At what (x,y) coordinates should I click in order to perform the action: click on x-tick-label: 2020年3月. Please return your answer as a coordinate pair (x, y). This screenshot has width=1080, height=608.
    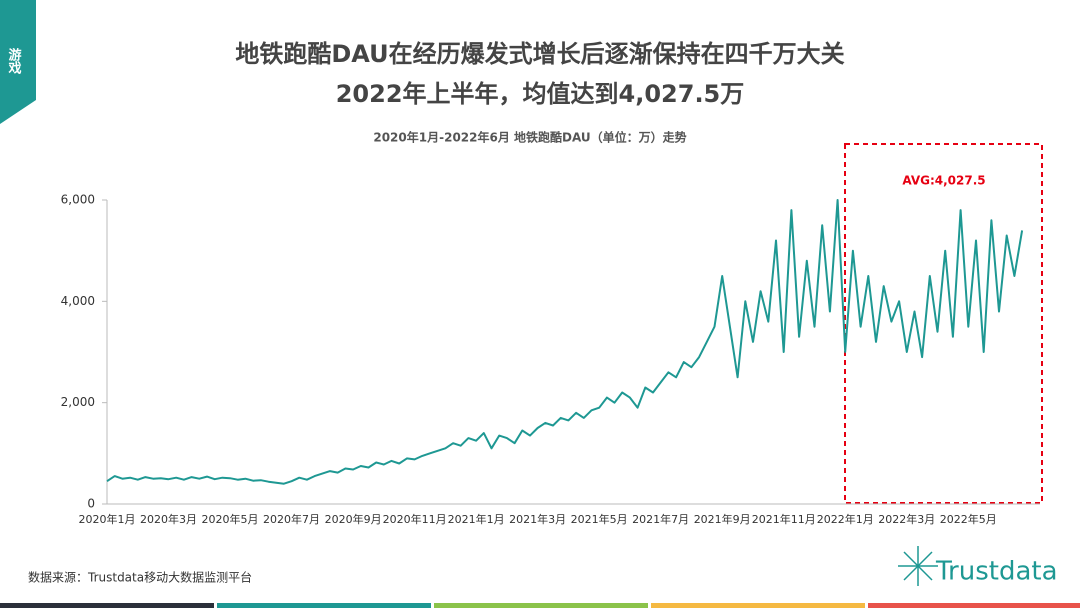
    Looking at the image, I should click on (168, 519).